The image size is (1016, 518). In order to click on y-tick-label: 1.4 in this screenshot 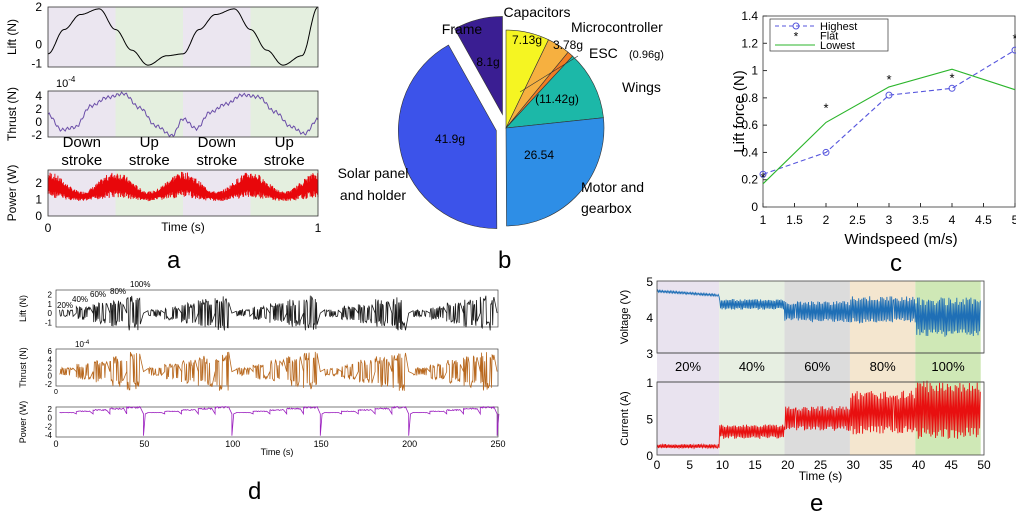, I will do `click(749, 16)`.